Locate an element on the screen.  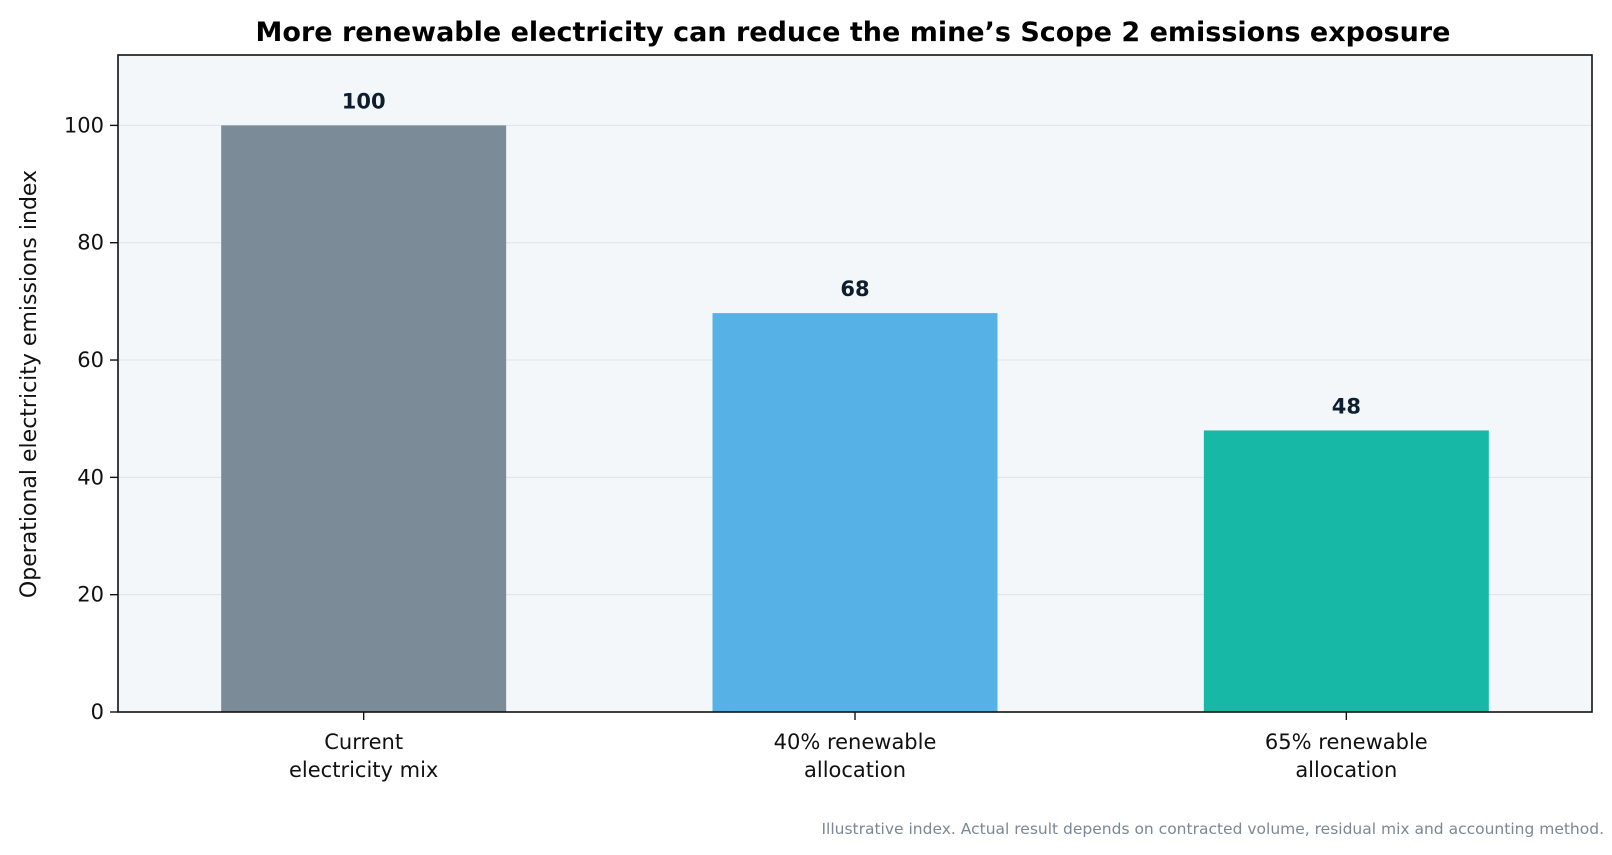
bar-value-label: 100 is located at coordinates (364, 101).